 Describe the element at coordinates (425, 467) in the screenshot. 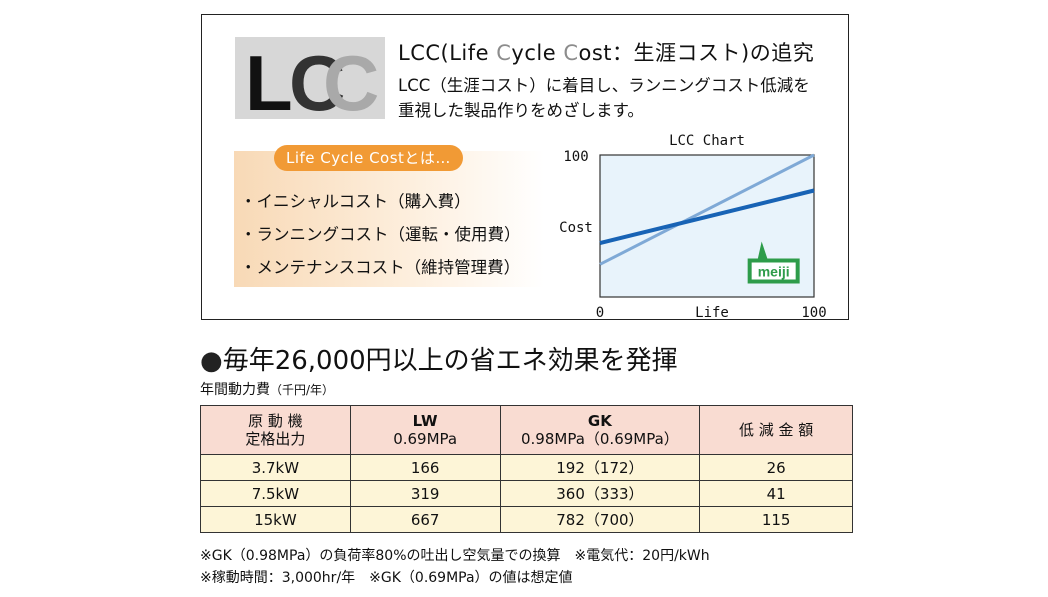

I see `cell-lw: 166` at that location.